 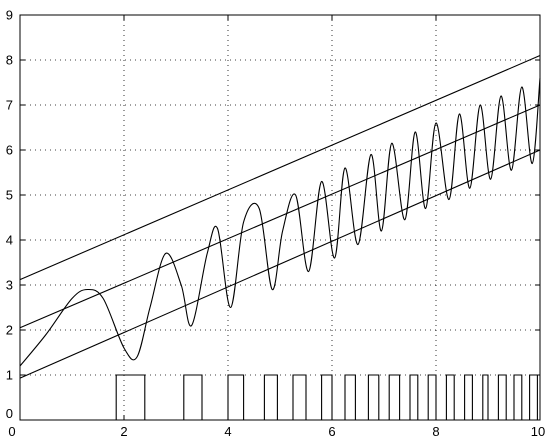 I want to click on x-tick-label: 10, so click(x=538, y=431).